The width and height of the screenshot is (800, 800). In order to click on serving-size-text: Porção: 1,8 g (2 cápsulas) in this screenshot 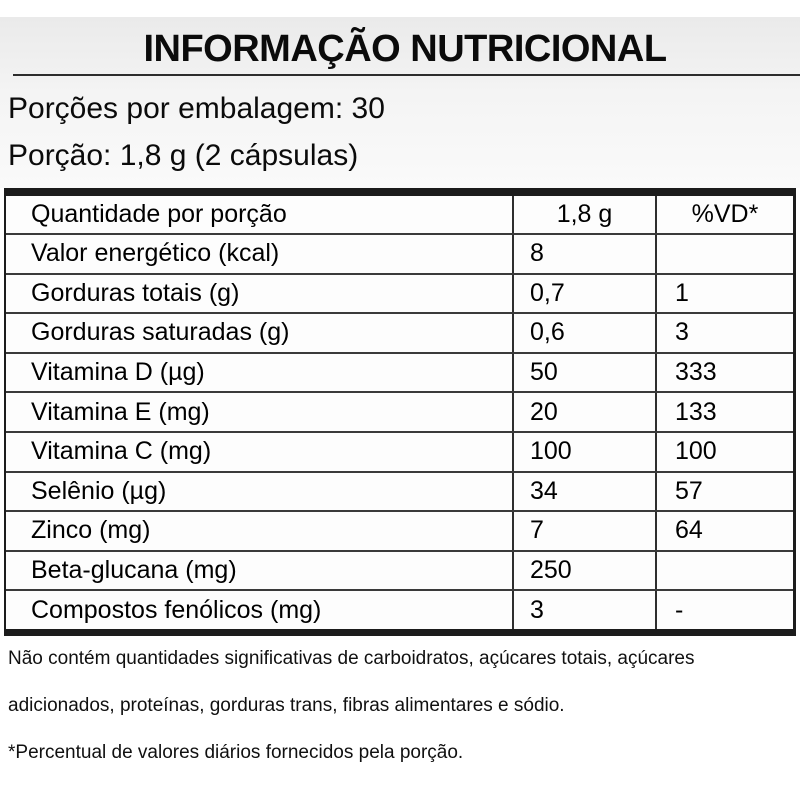, I will do `click(183, 155)`.